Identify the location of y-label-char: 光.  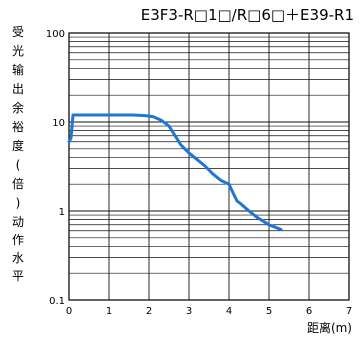
(18, 51).